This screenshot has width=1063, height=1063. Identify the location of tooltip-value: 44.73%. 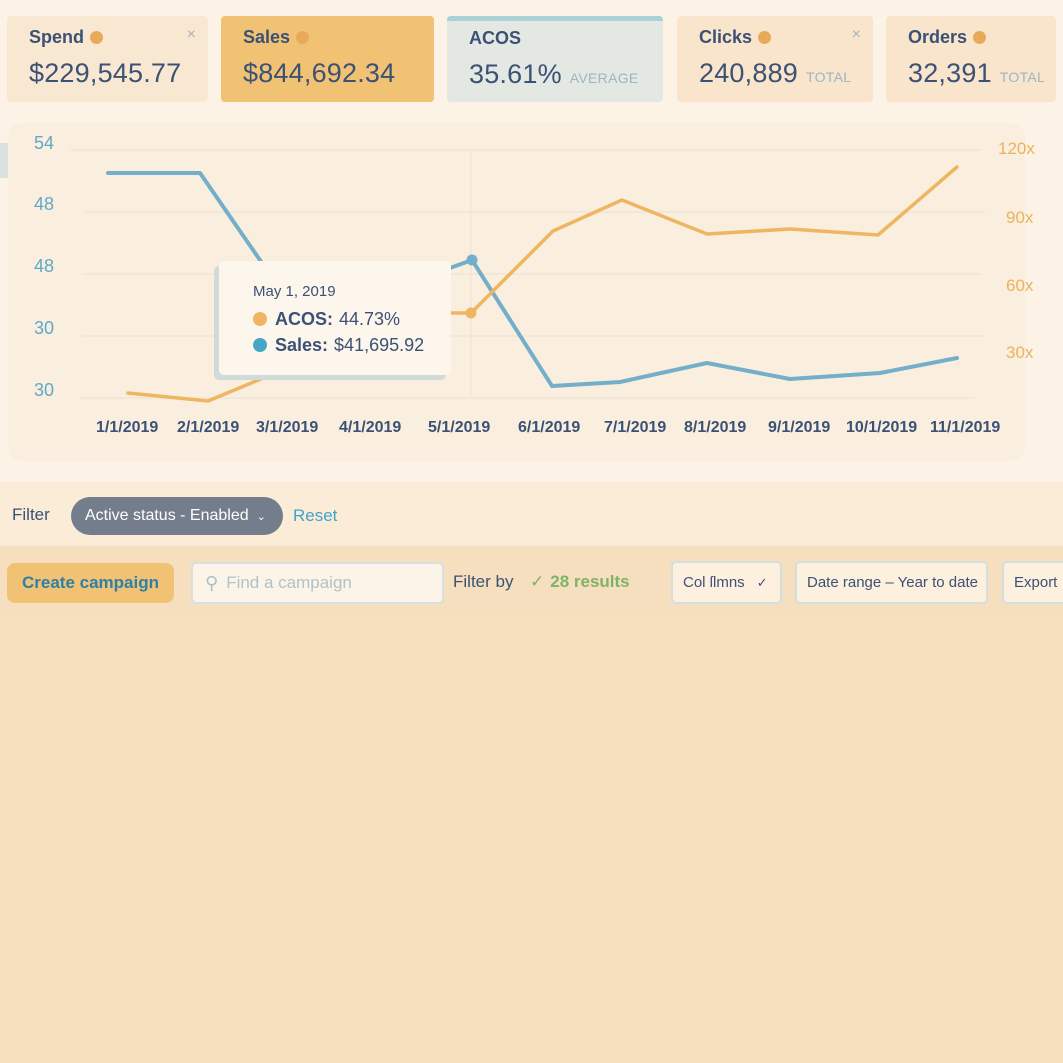
(370, 318).